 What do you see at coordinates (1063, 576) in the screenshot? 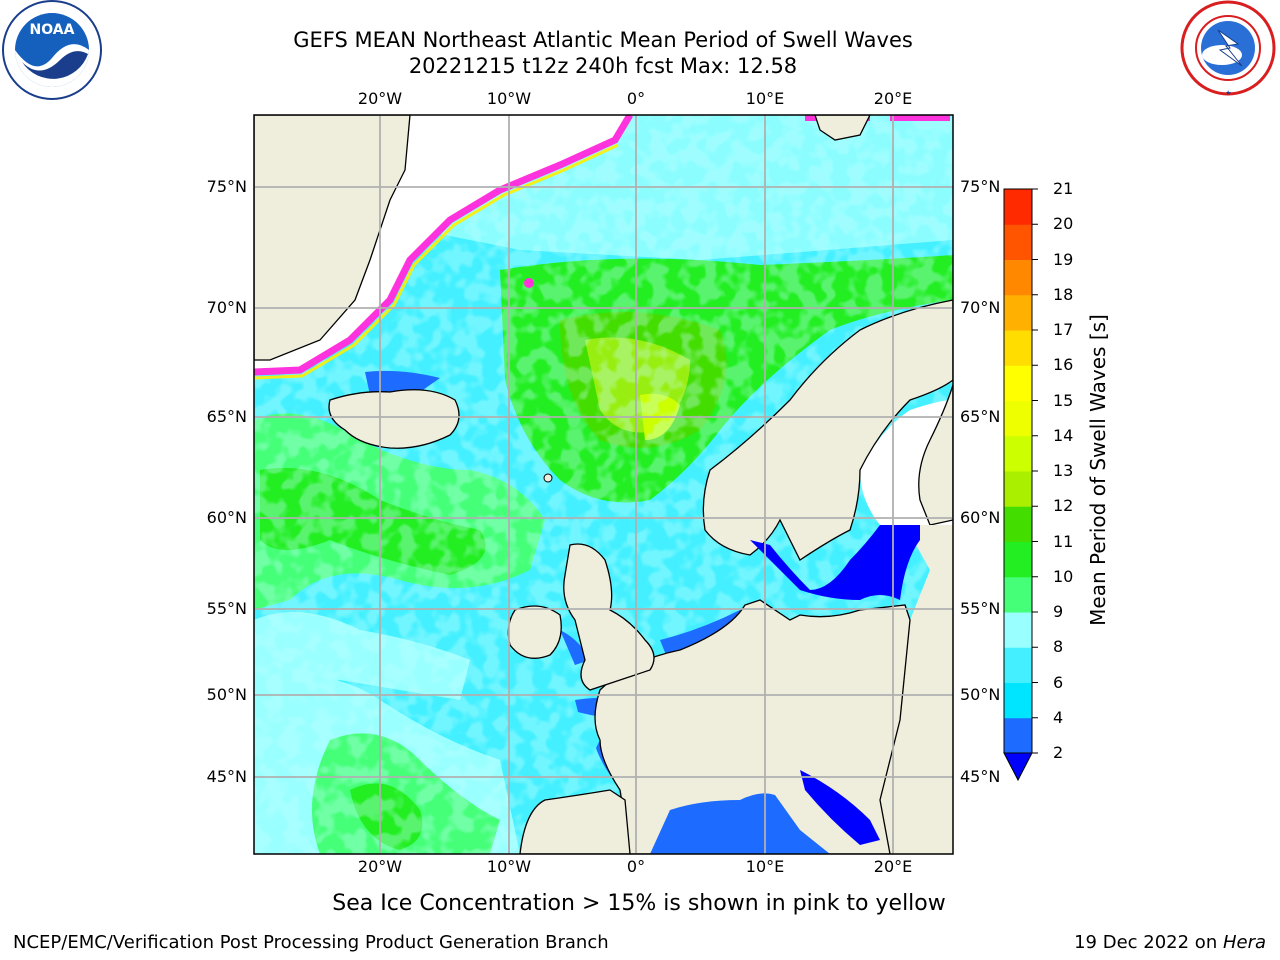
I see `colorbar-level-label: 10` at bounding box center [1063, 576].